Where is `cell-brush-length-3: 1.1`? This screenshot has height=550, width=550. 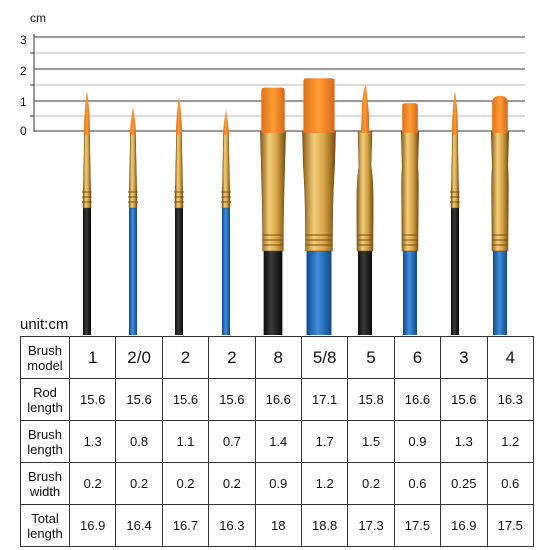 cell-brush-length-3: 1.1 is located at coordinates (185, 441).